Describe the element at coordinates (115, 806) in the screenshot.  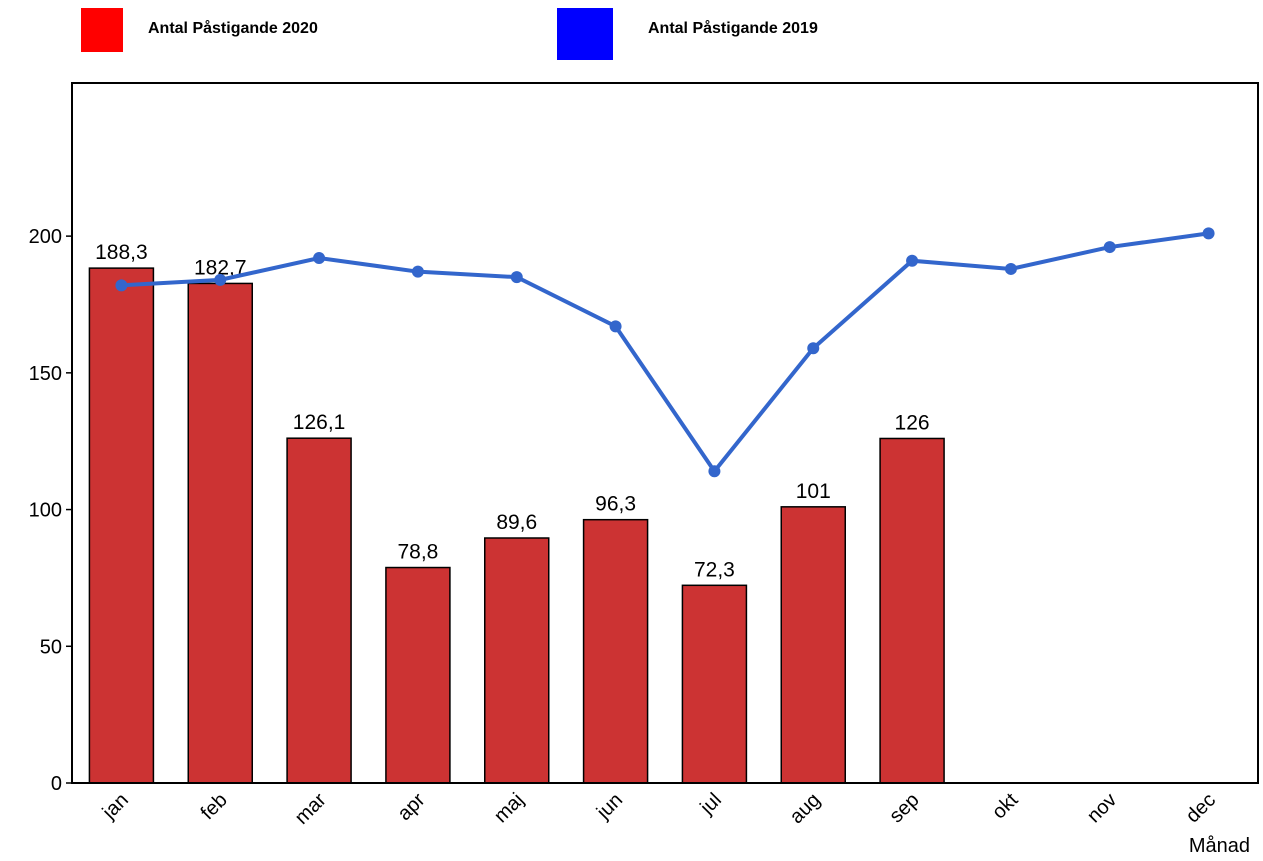
I see `x-tick-label: jan` at that location.